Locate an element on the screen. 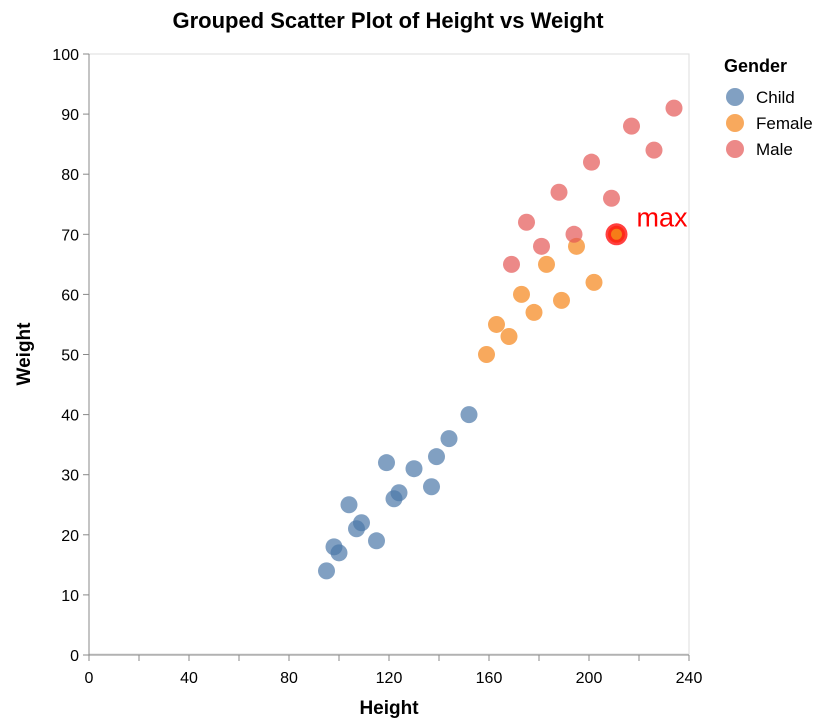 The height and width of the screenshot is (728, 834). y-tick-label: 0 is located at coordinates (74, 656).